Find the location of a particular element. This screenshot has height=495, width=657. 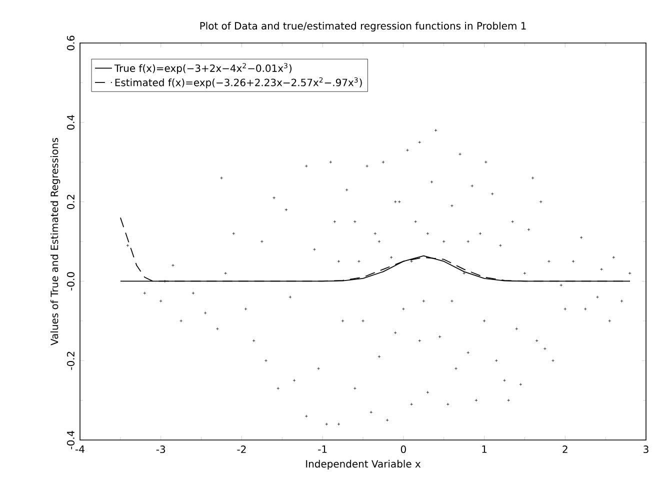

legend-label: Estimated f(x)=exp(−3.26+2.23x−2.57x$^{2}$−.97x$^{3}$) is located at coordinates (238, 82).